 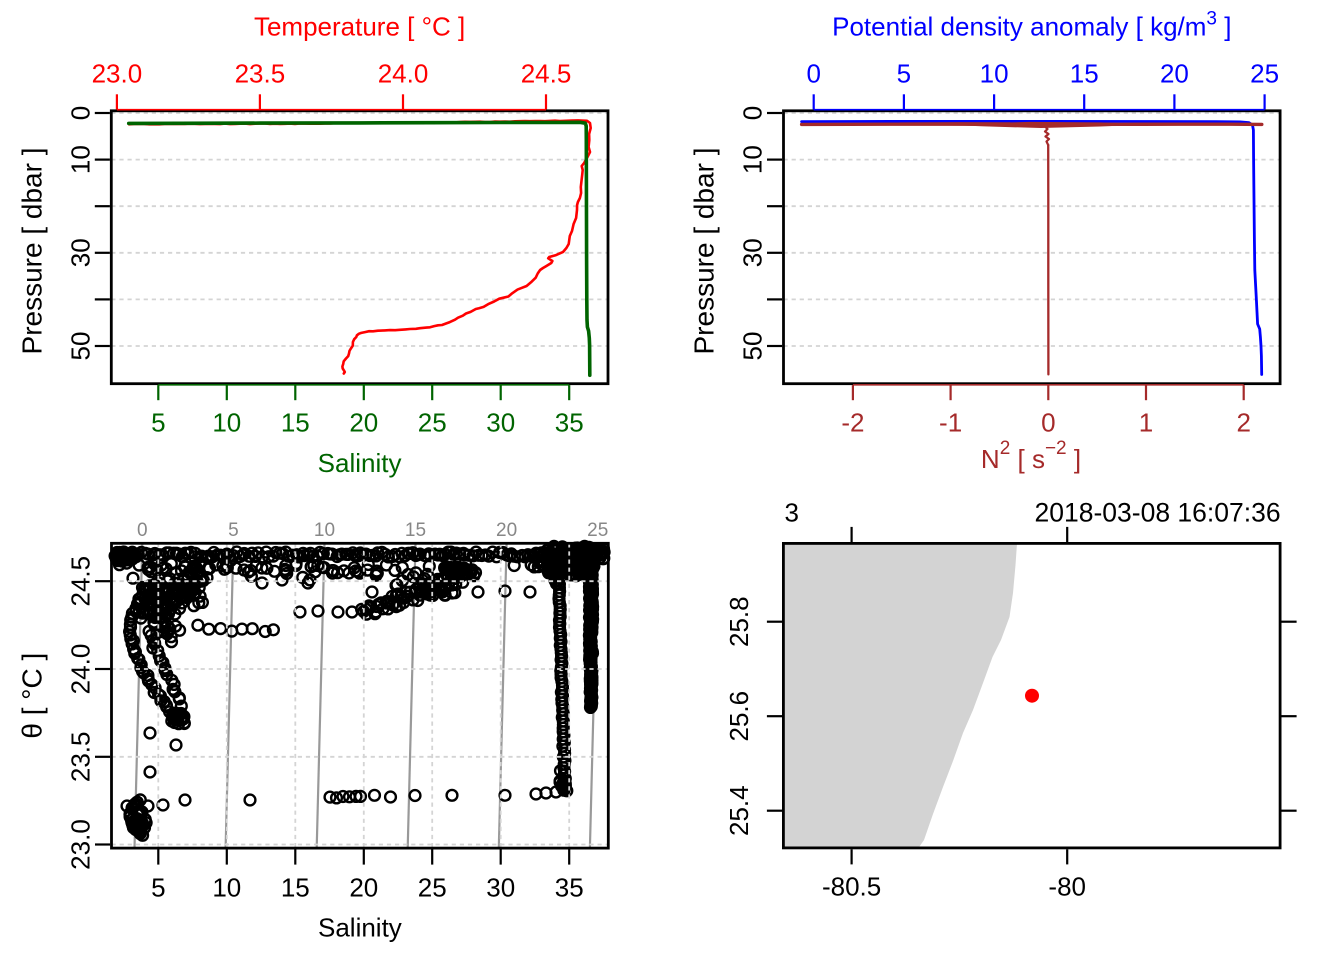 What do you see at coordinates (739, 621) in the screenshot?
I see `svg-text: 25.8` at bounding box center [739, 621].